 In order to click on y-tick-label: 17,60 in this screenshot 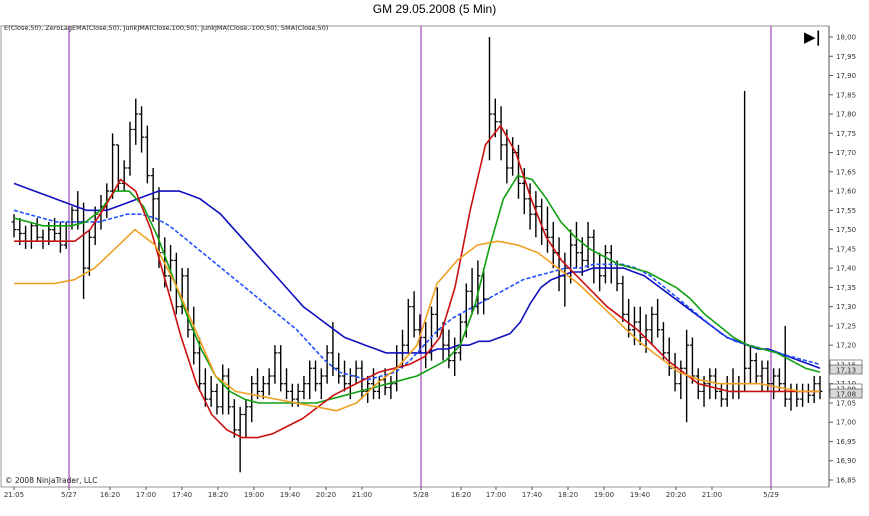, I will do `click(846, 192)`.